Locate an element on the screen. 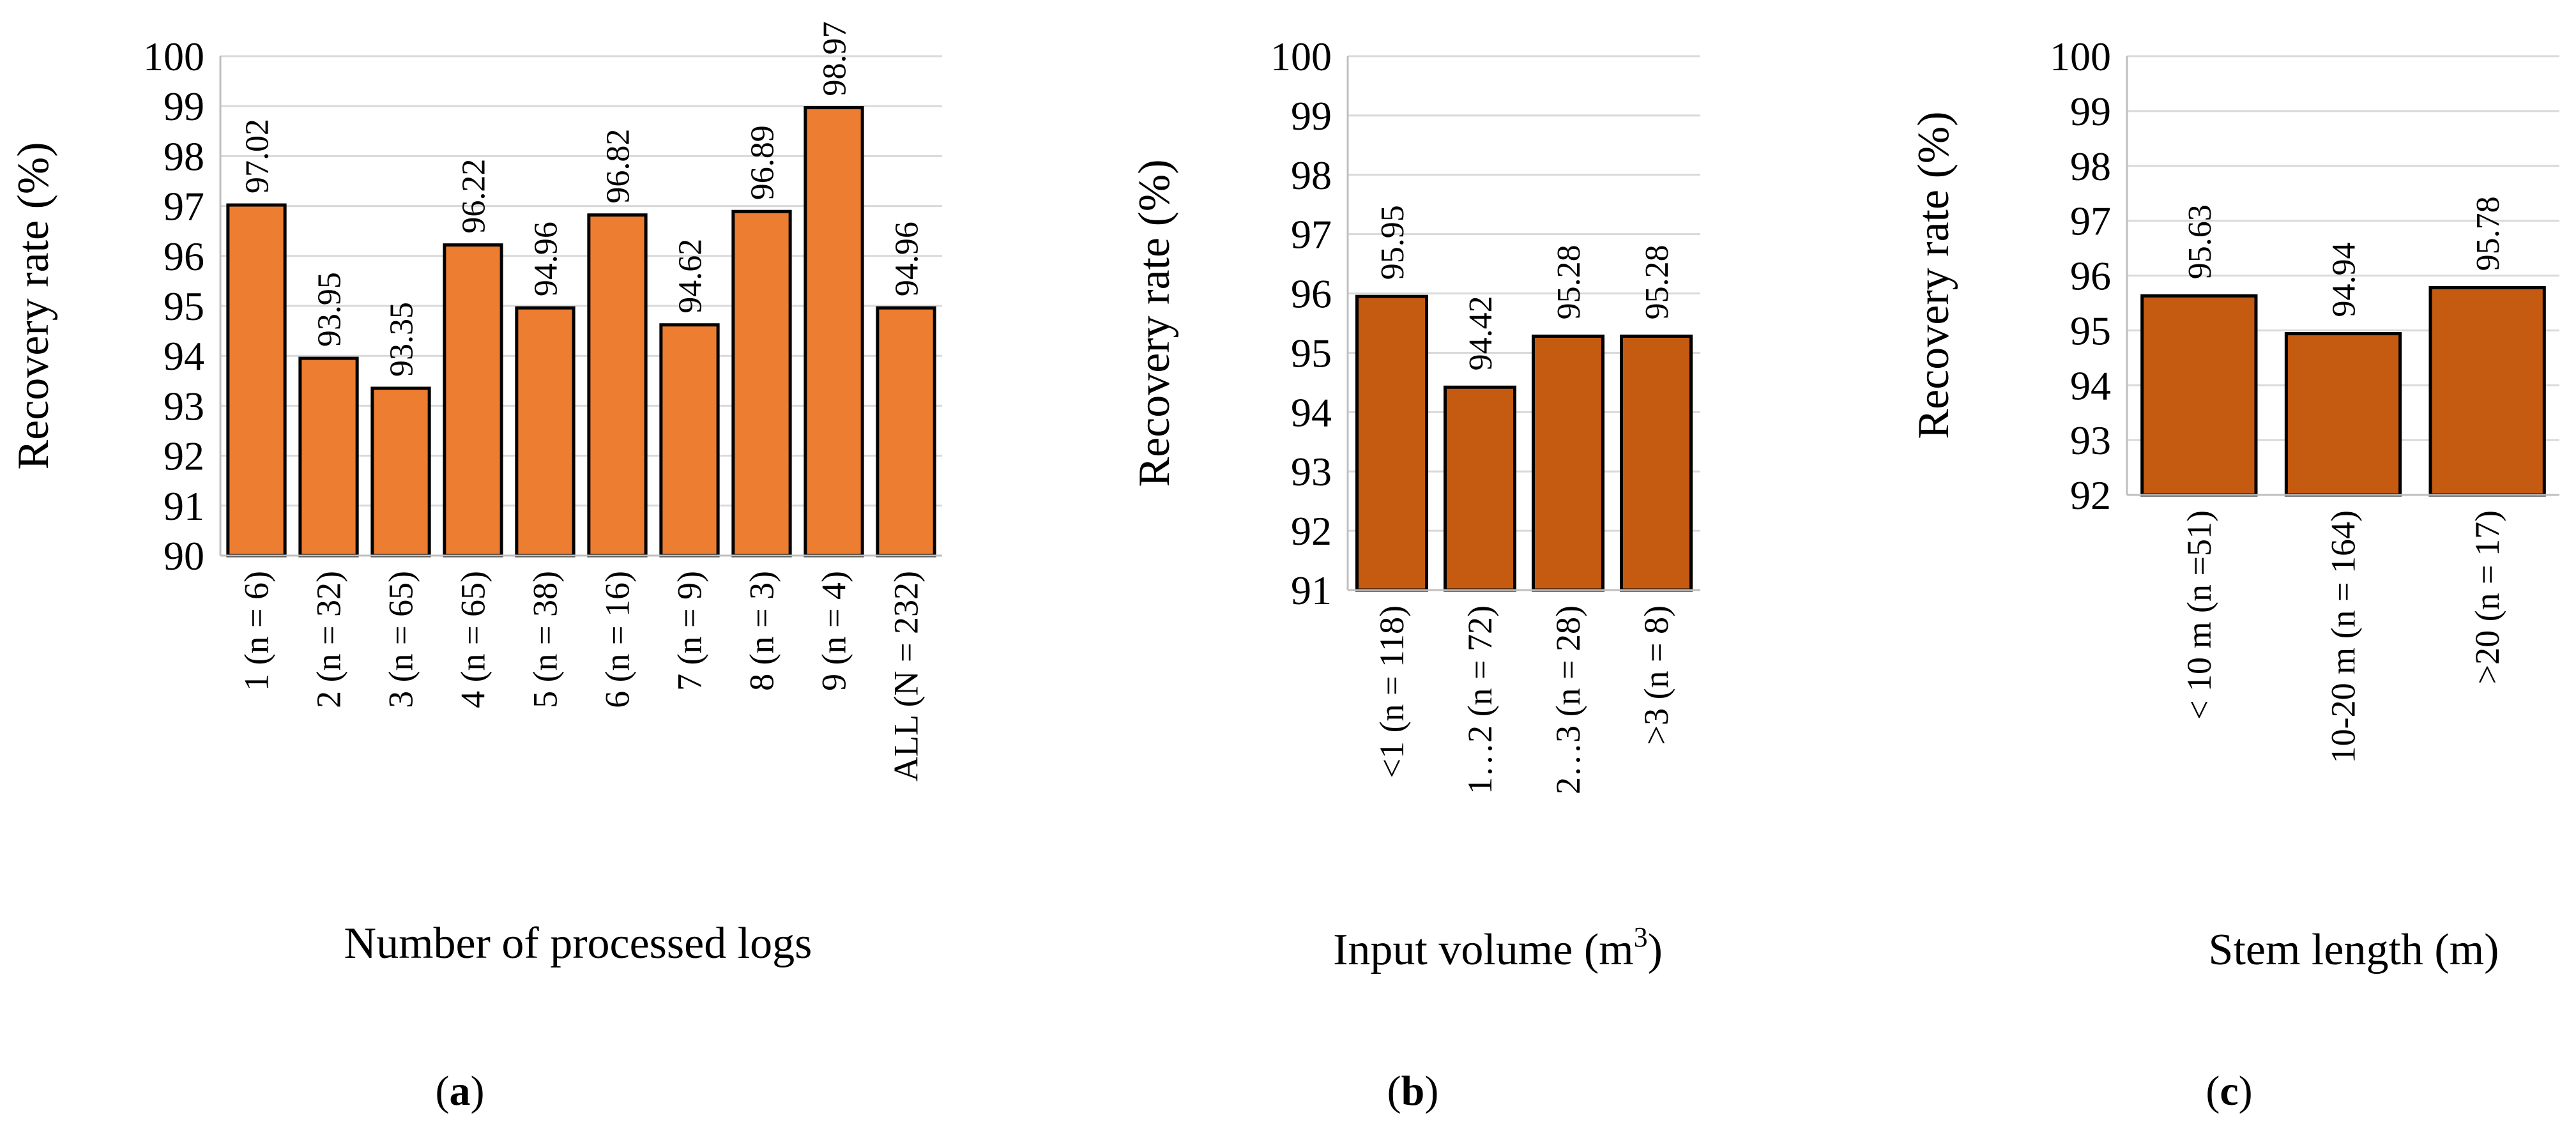 The image size is (2576, 1138). data-label: 98.97 is located at coordinates (835, 59).